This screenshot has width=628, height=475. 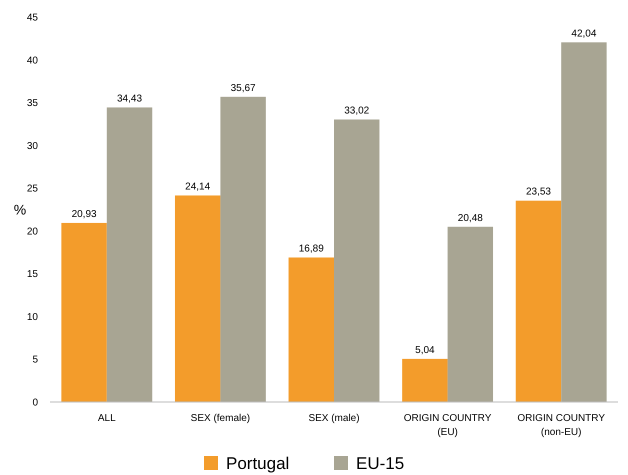 I want to click on data-label: 16,89, so click(x=311, y=248).